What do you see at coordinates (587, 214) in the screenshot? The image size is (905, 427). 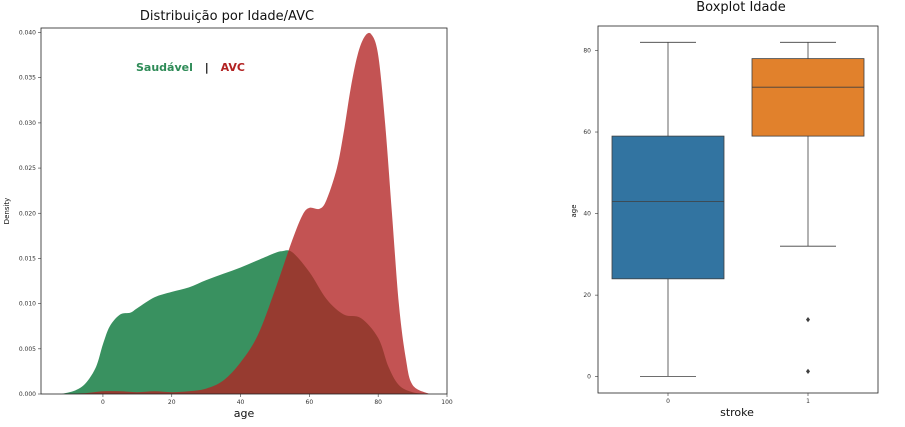 I see `boxplot-y-tick-label: 40` at bounding box center [587, 214].